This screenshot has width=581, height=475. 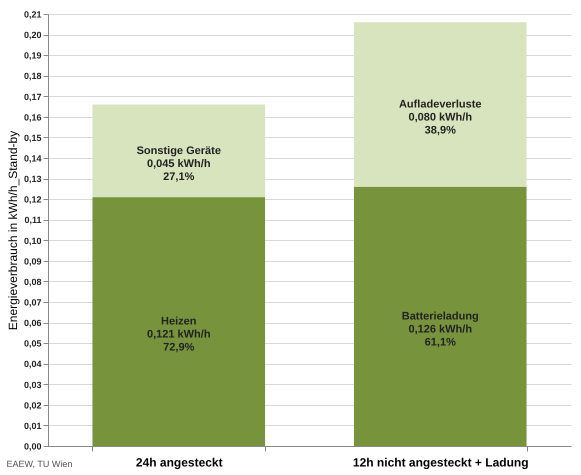 What do you see at coordinates (33, 117) in the screenshot?
I see `y-tick-label: 0,16` at bounding box center [33, 117].